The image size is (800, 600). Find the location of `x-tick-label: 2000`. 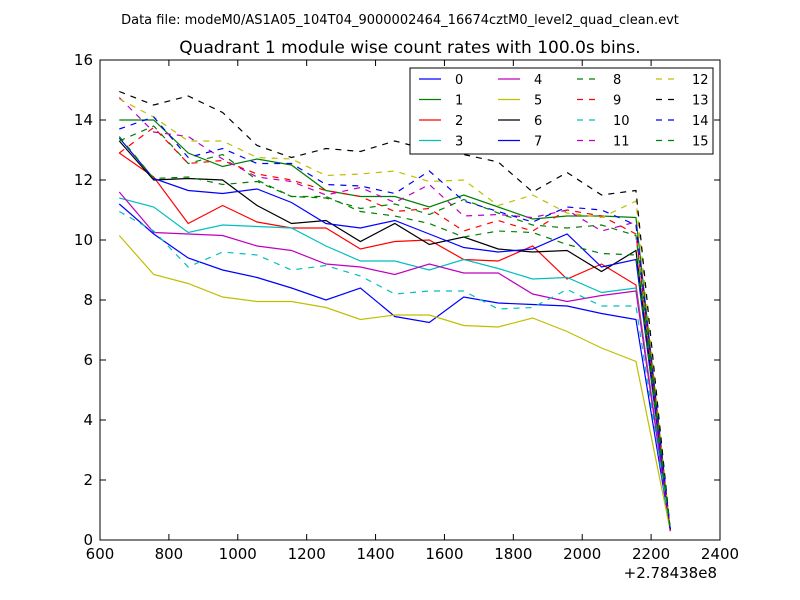

x-tick-label: 2000 is located at coordinates (582, 554).